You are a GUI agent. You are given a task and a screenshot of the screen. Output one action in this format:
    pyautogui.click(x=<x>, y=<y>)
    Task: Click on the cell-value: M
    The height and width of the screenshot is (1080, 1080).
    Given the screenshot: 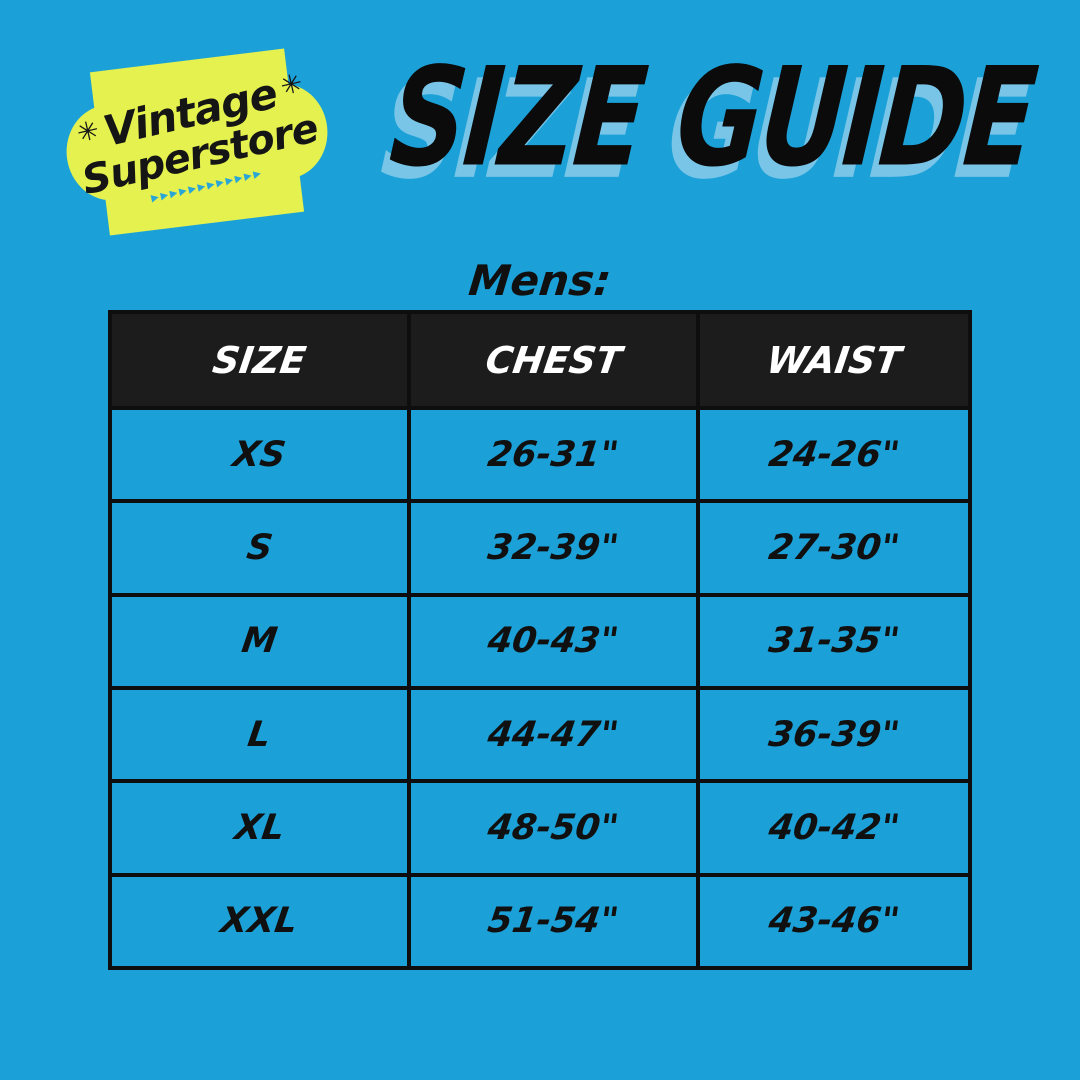 What is the action you would take?
    pyautogui.click(x=259, y=641)
    